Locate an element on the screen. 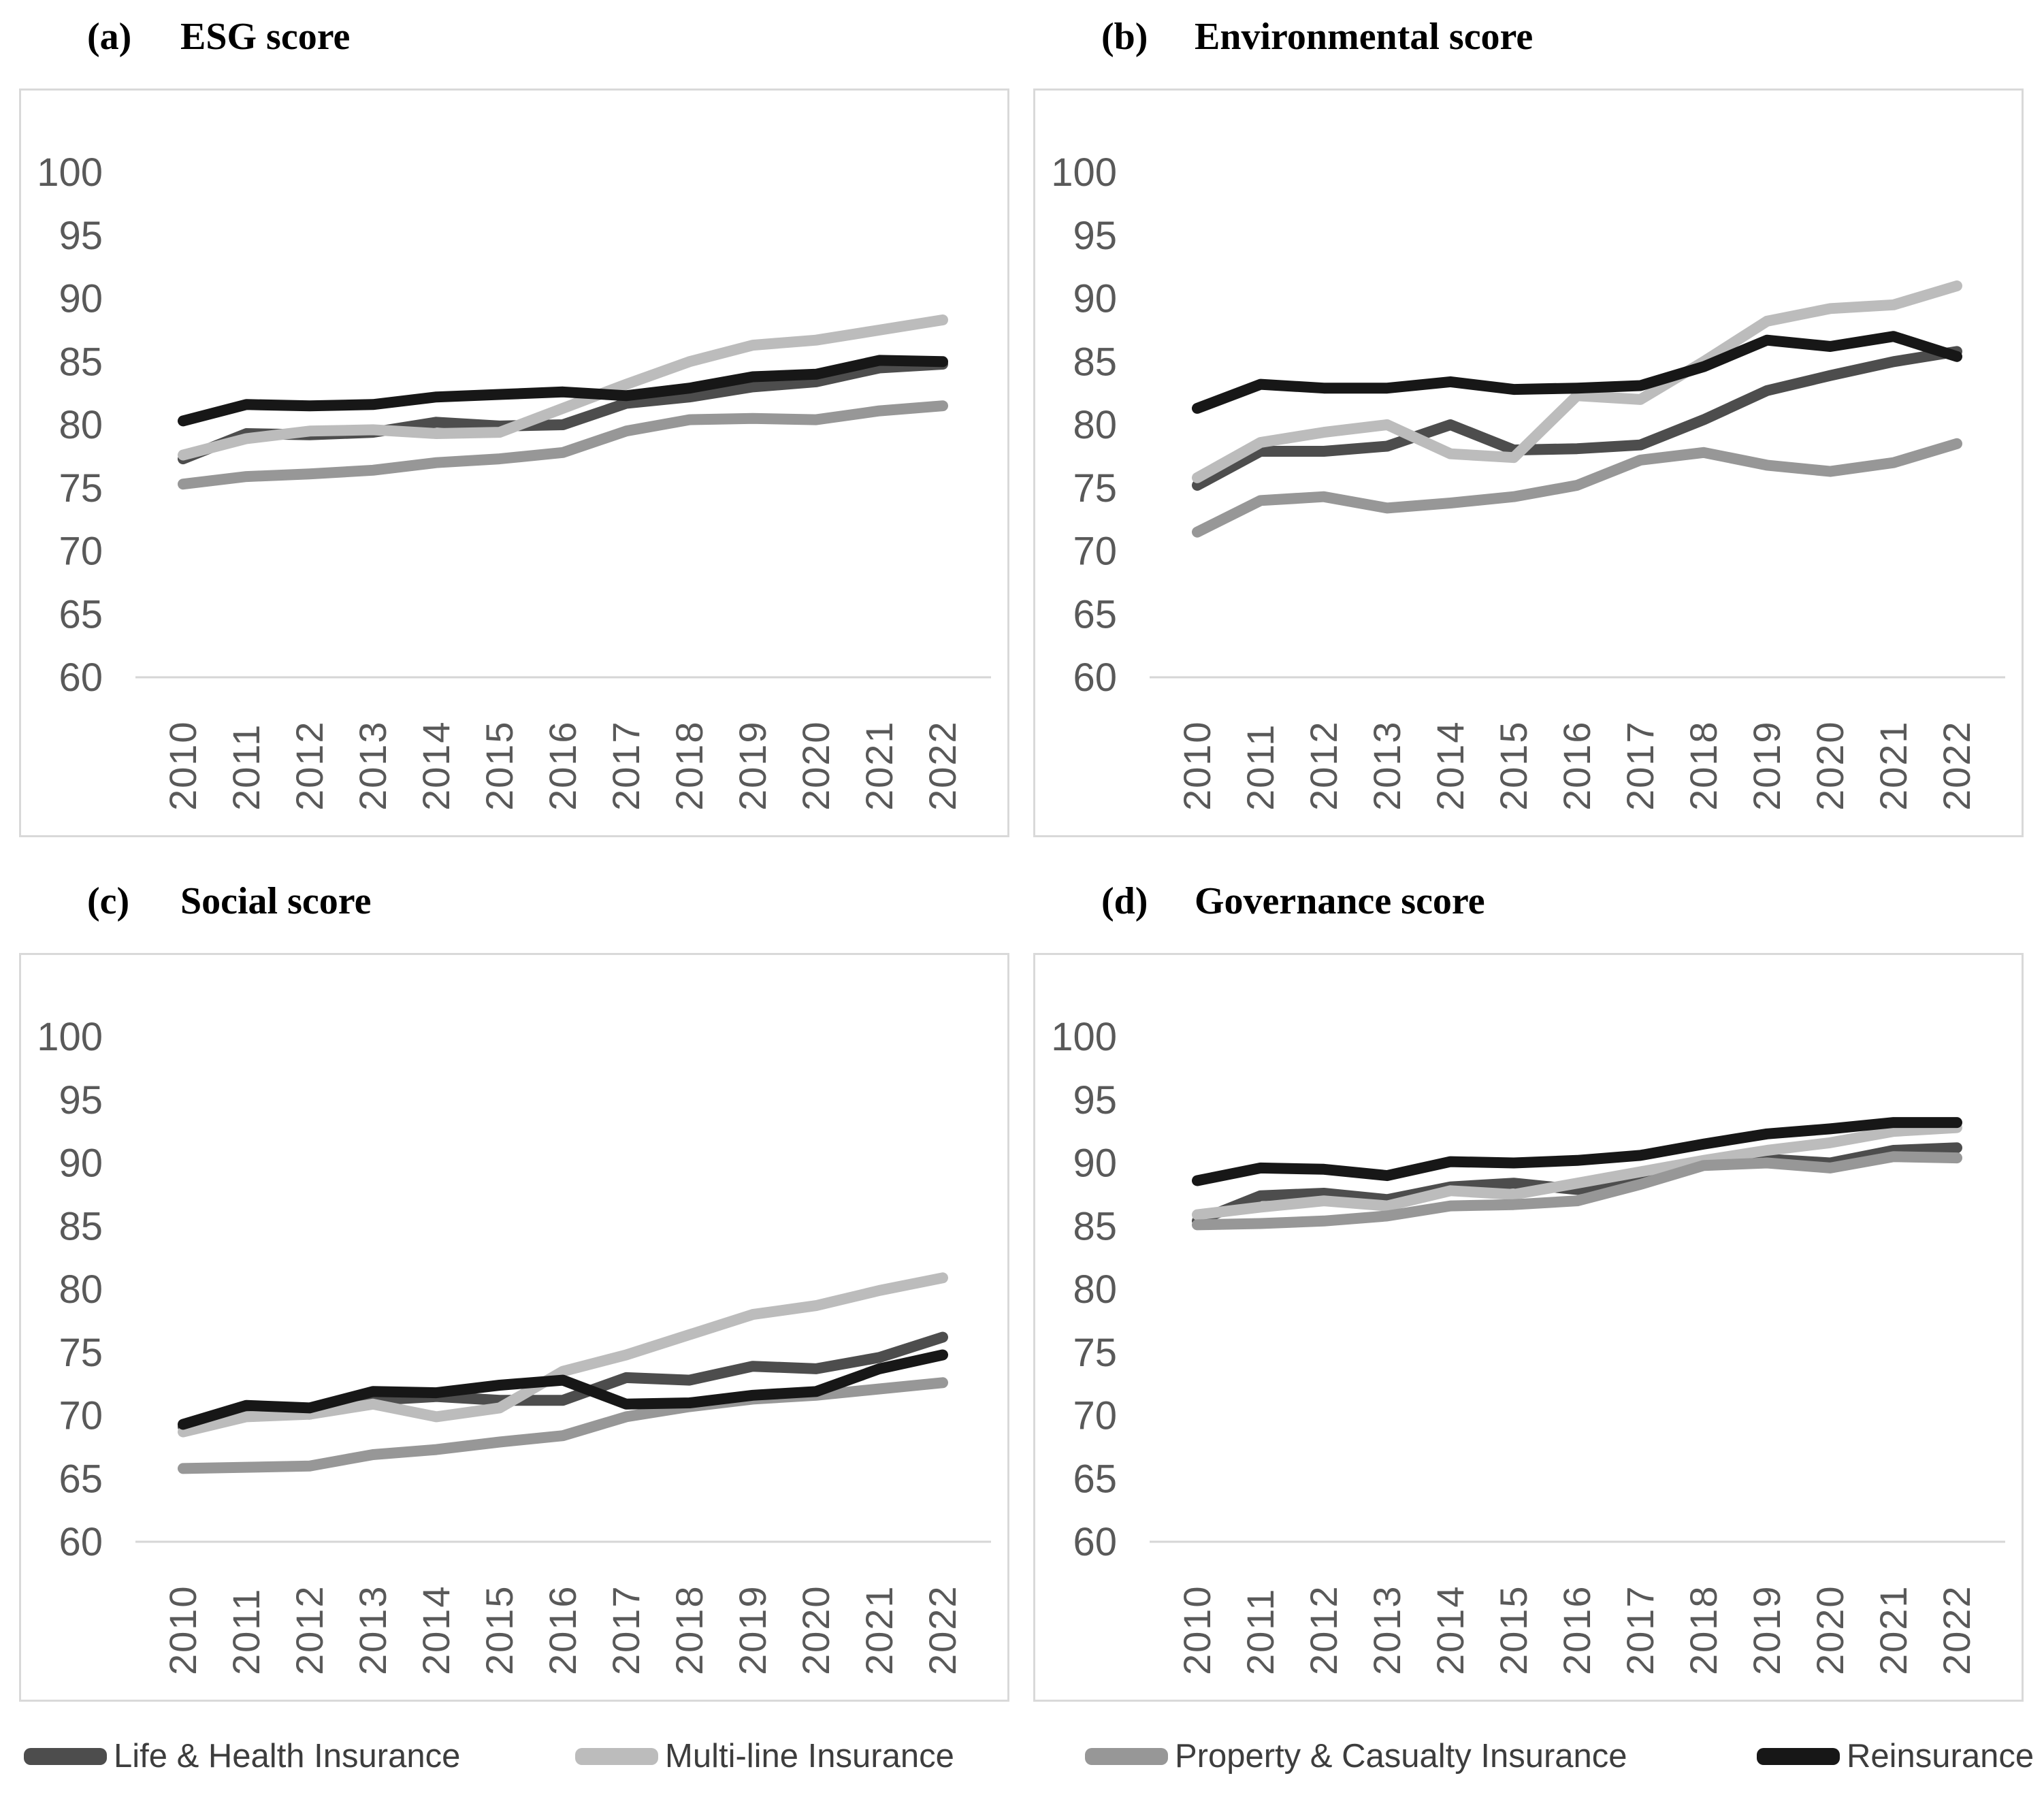  legend-label-reinsurance: Reinsurance is located at coordinates (1940, 1756).